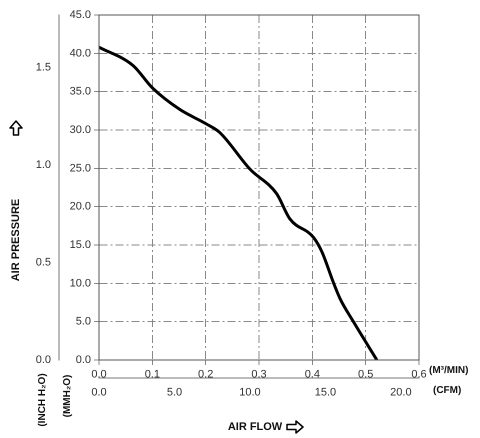  Describe the element at coordinates (255, 427) in the screenshot. I see `text: AIR FLOW` at that location.